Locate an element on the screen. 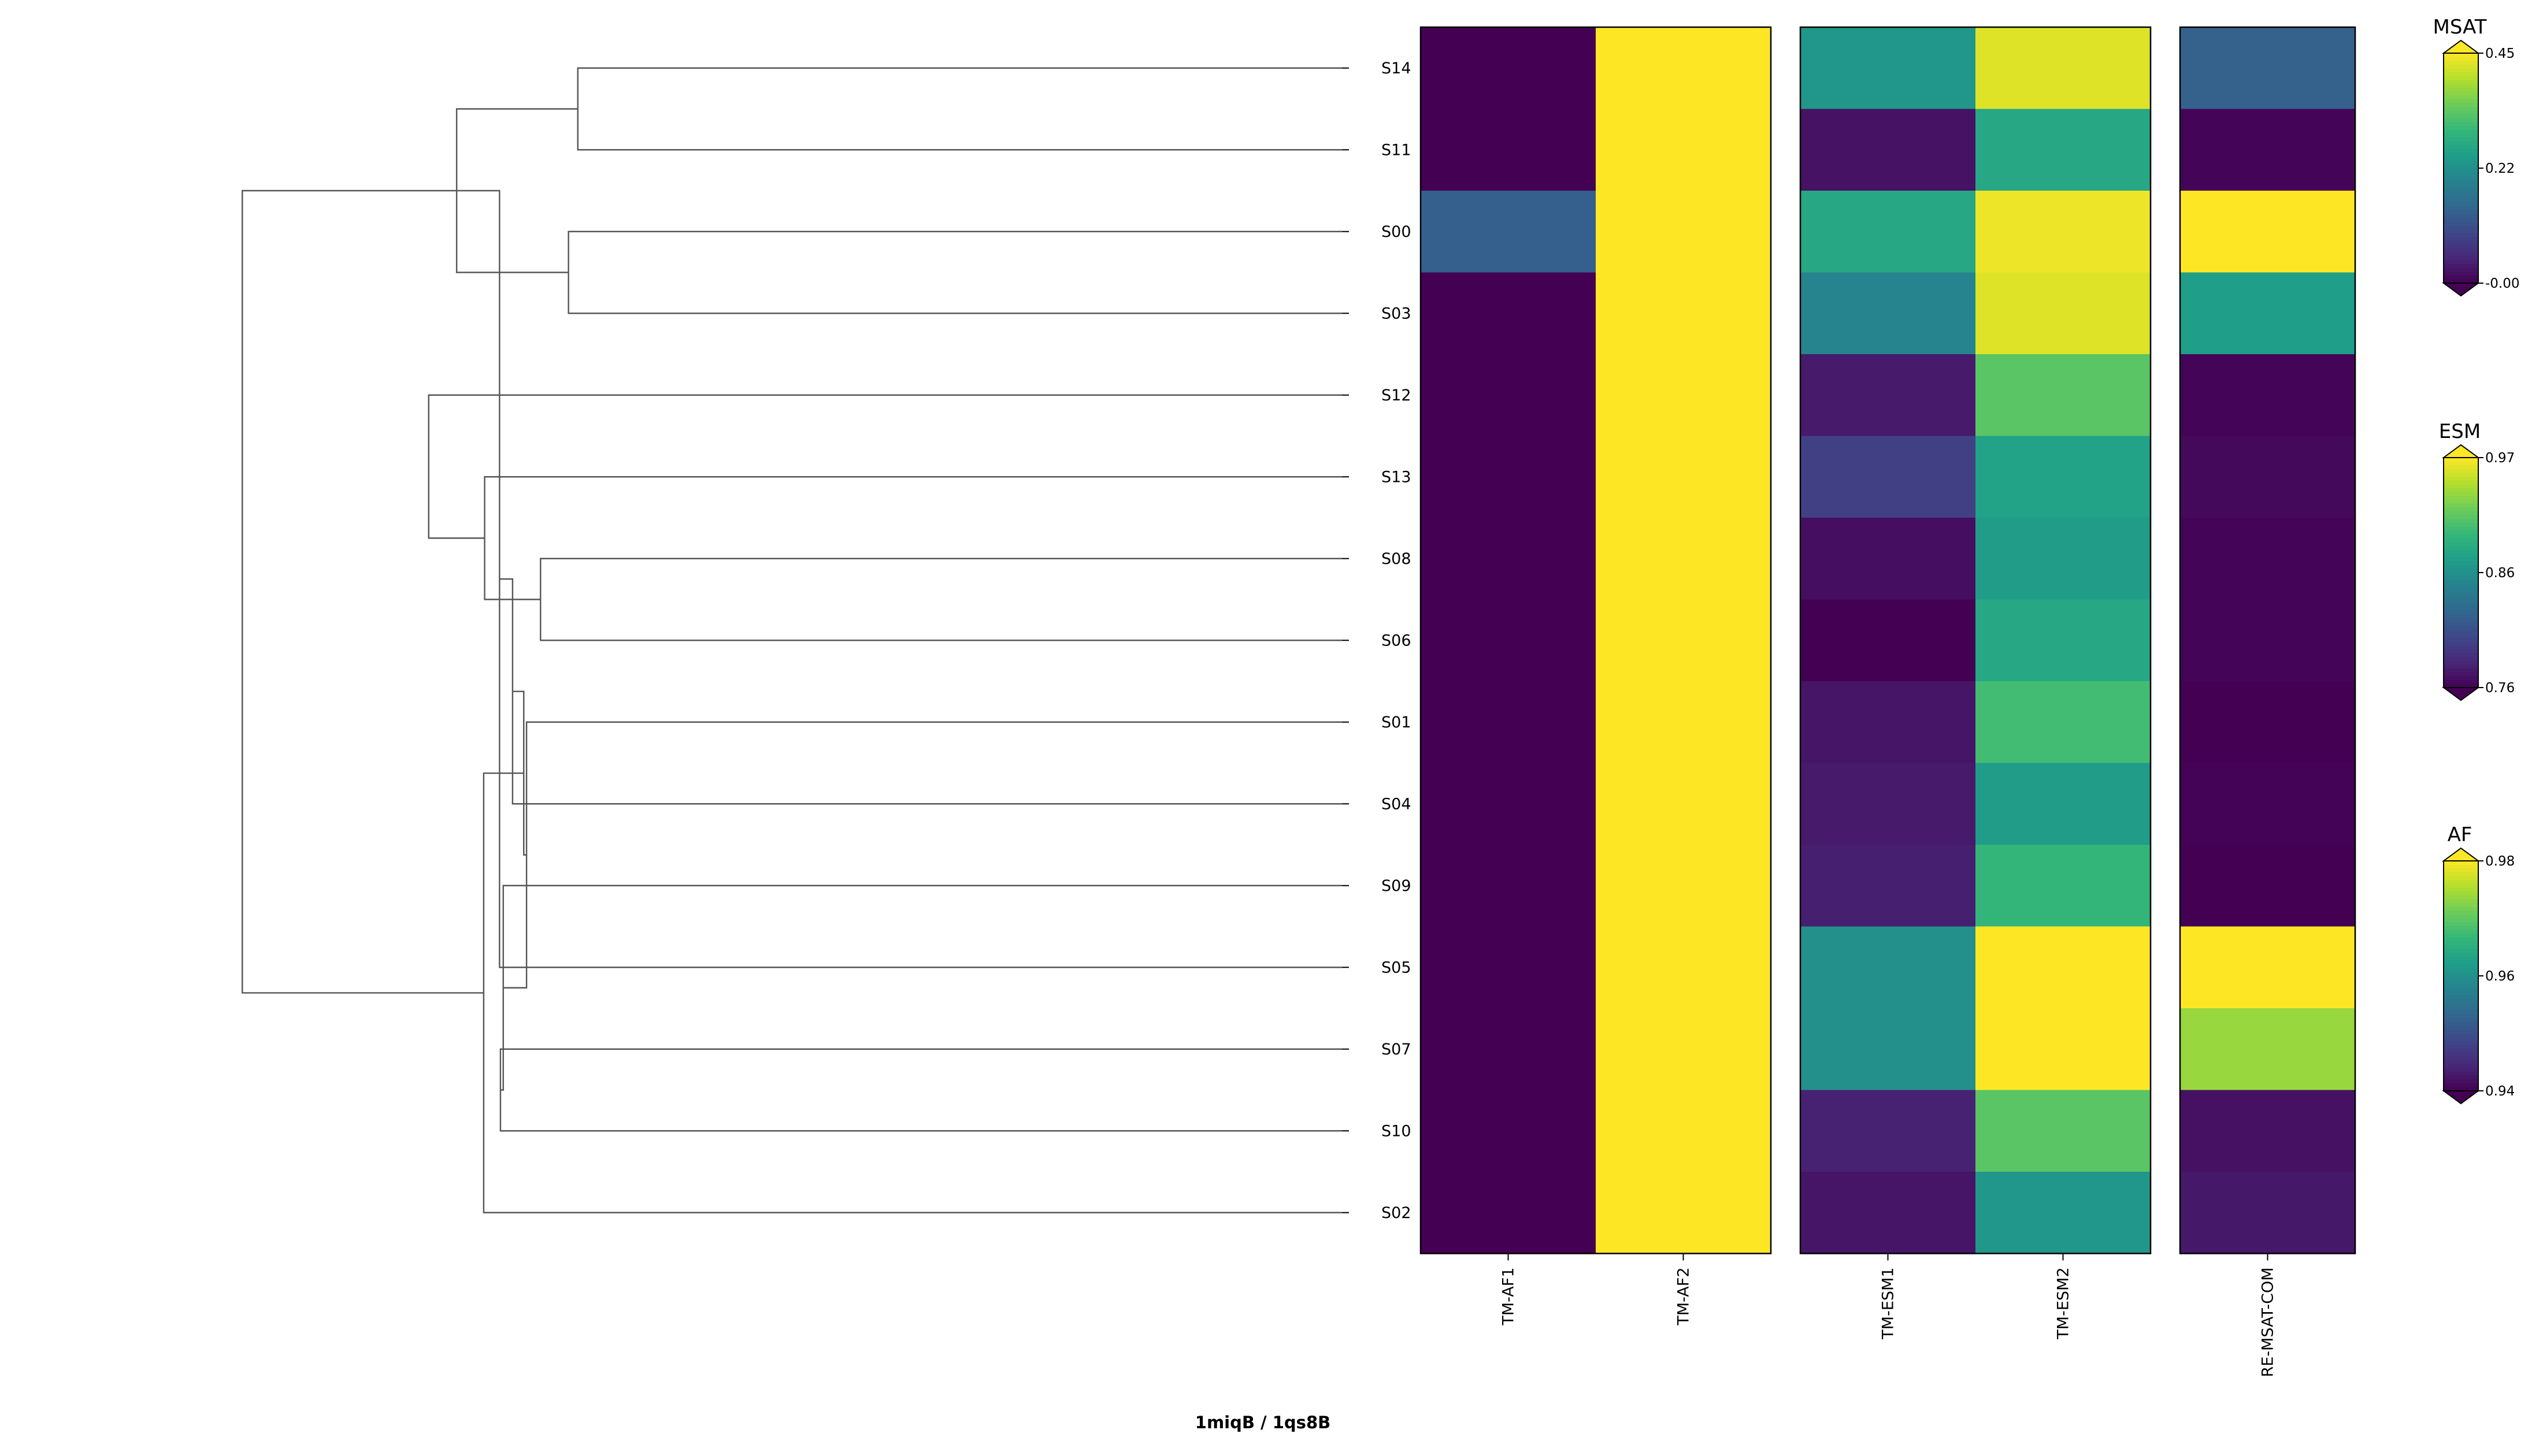  row-label: S14 is located at coordinates (1396, 68).